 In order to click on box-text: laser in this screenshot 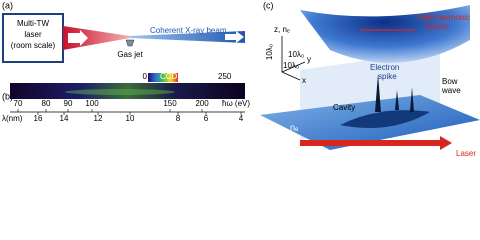, I will do `click(33, 34)`.